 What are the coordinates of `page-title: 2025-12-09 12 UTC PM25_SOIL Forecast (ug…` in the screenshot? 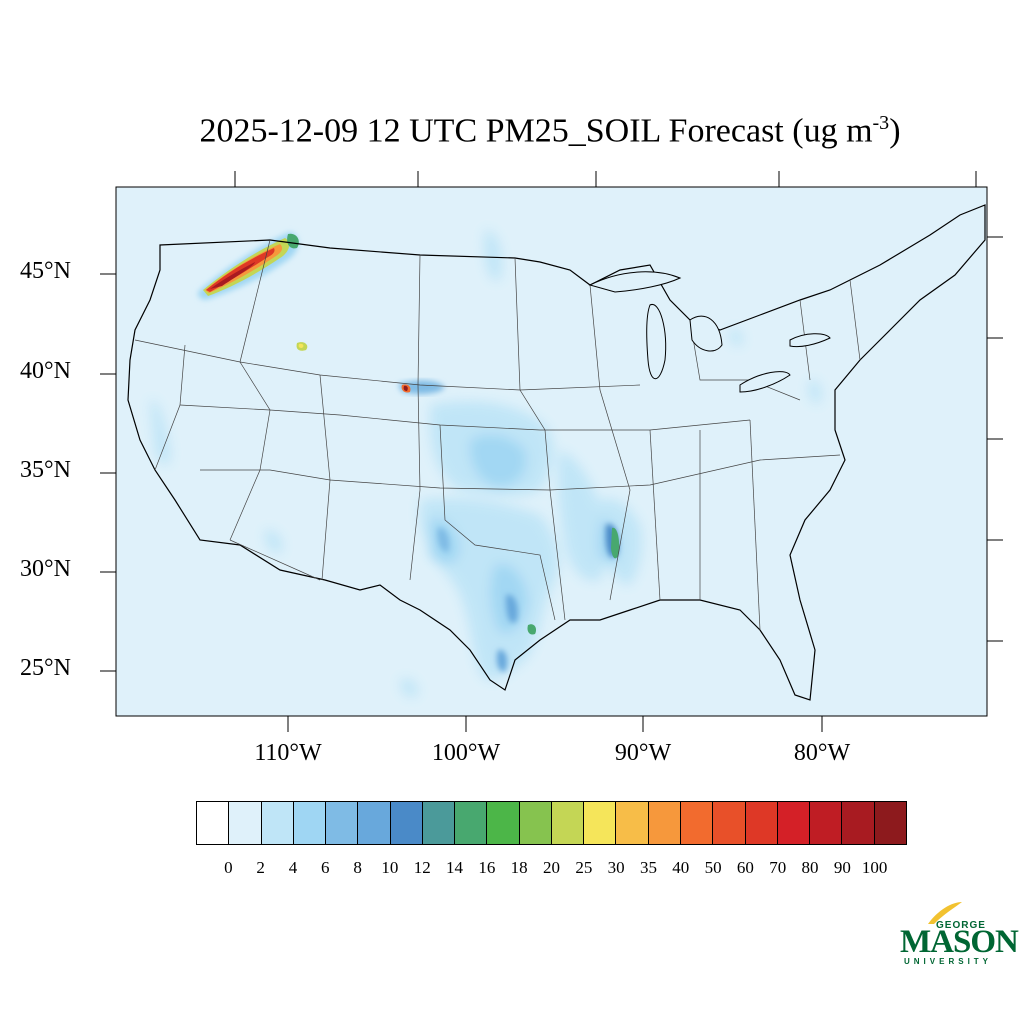 It's located at (512, 131).